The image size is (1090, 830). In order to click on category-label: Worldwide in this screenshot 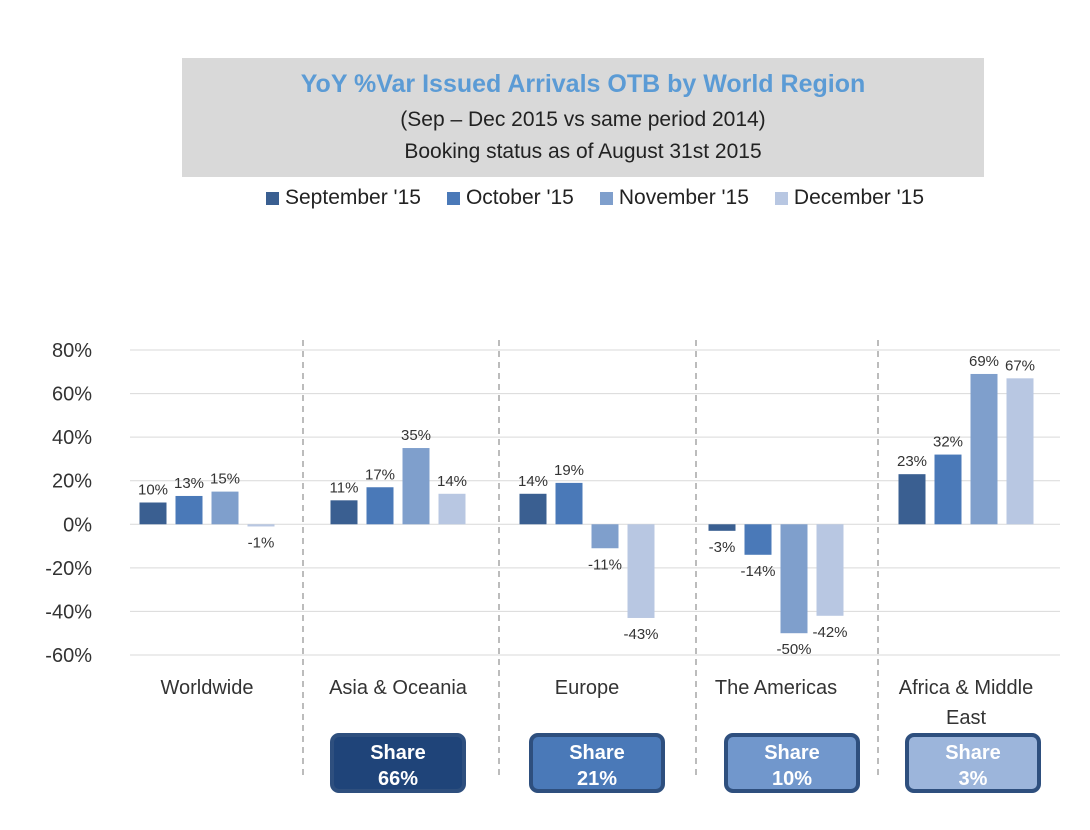, I will do `click(207, 688)`.